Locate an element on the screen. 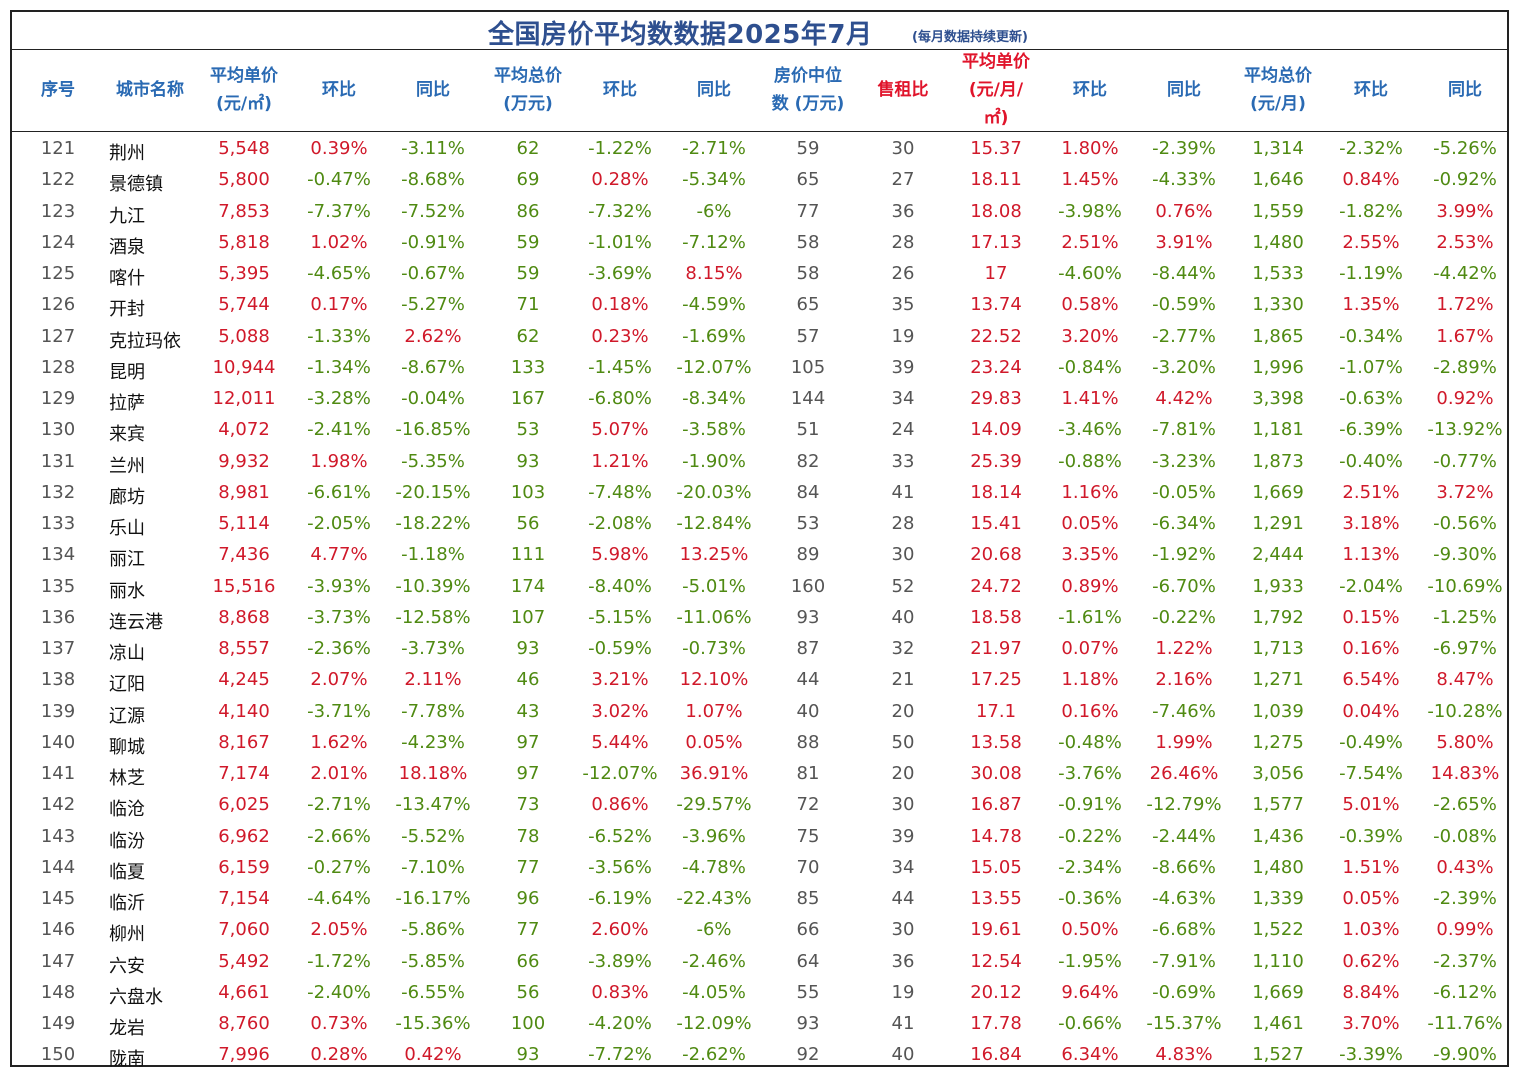 The height and width of the screenshot is (1080, 1521). unit-price-yoy: -5.86% is located at coordinates (433, 930).